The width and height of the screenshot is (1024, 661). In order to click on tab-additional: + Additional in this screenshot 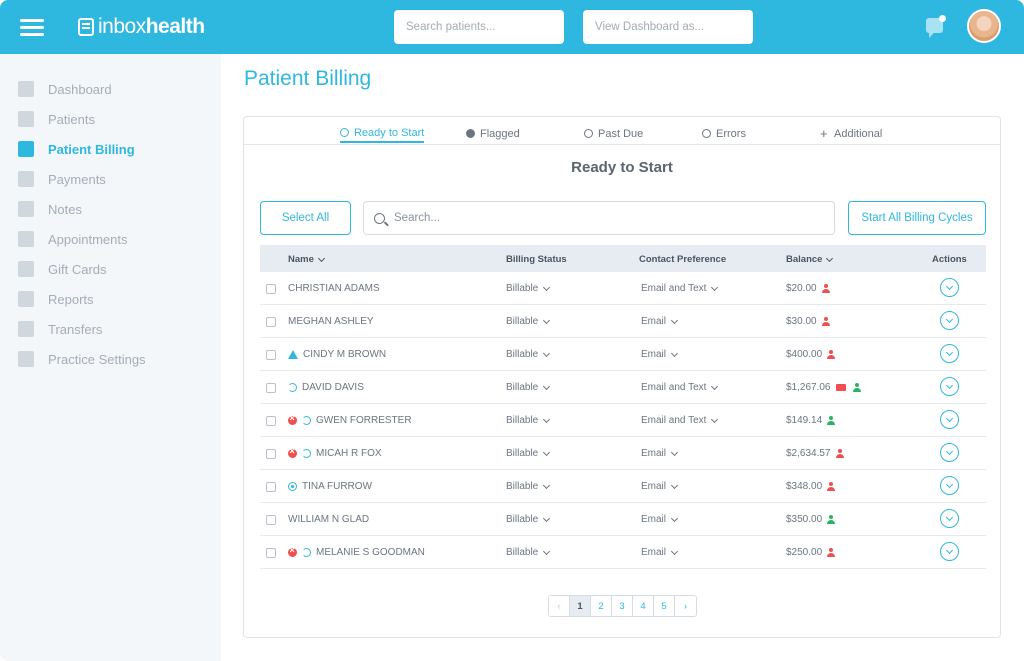, I will do `click(851, 133)`.